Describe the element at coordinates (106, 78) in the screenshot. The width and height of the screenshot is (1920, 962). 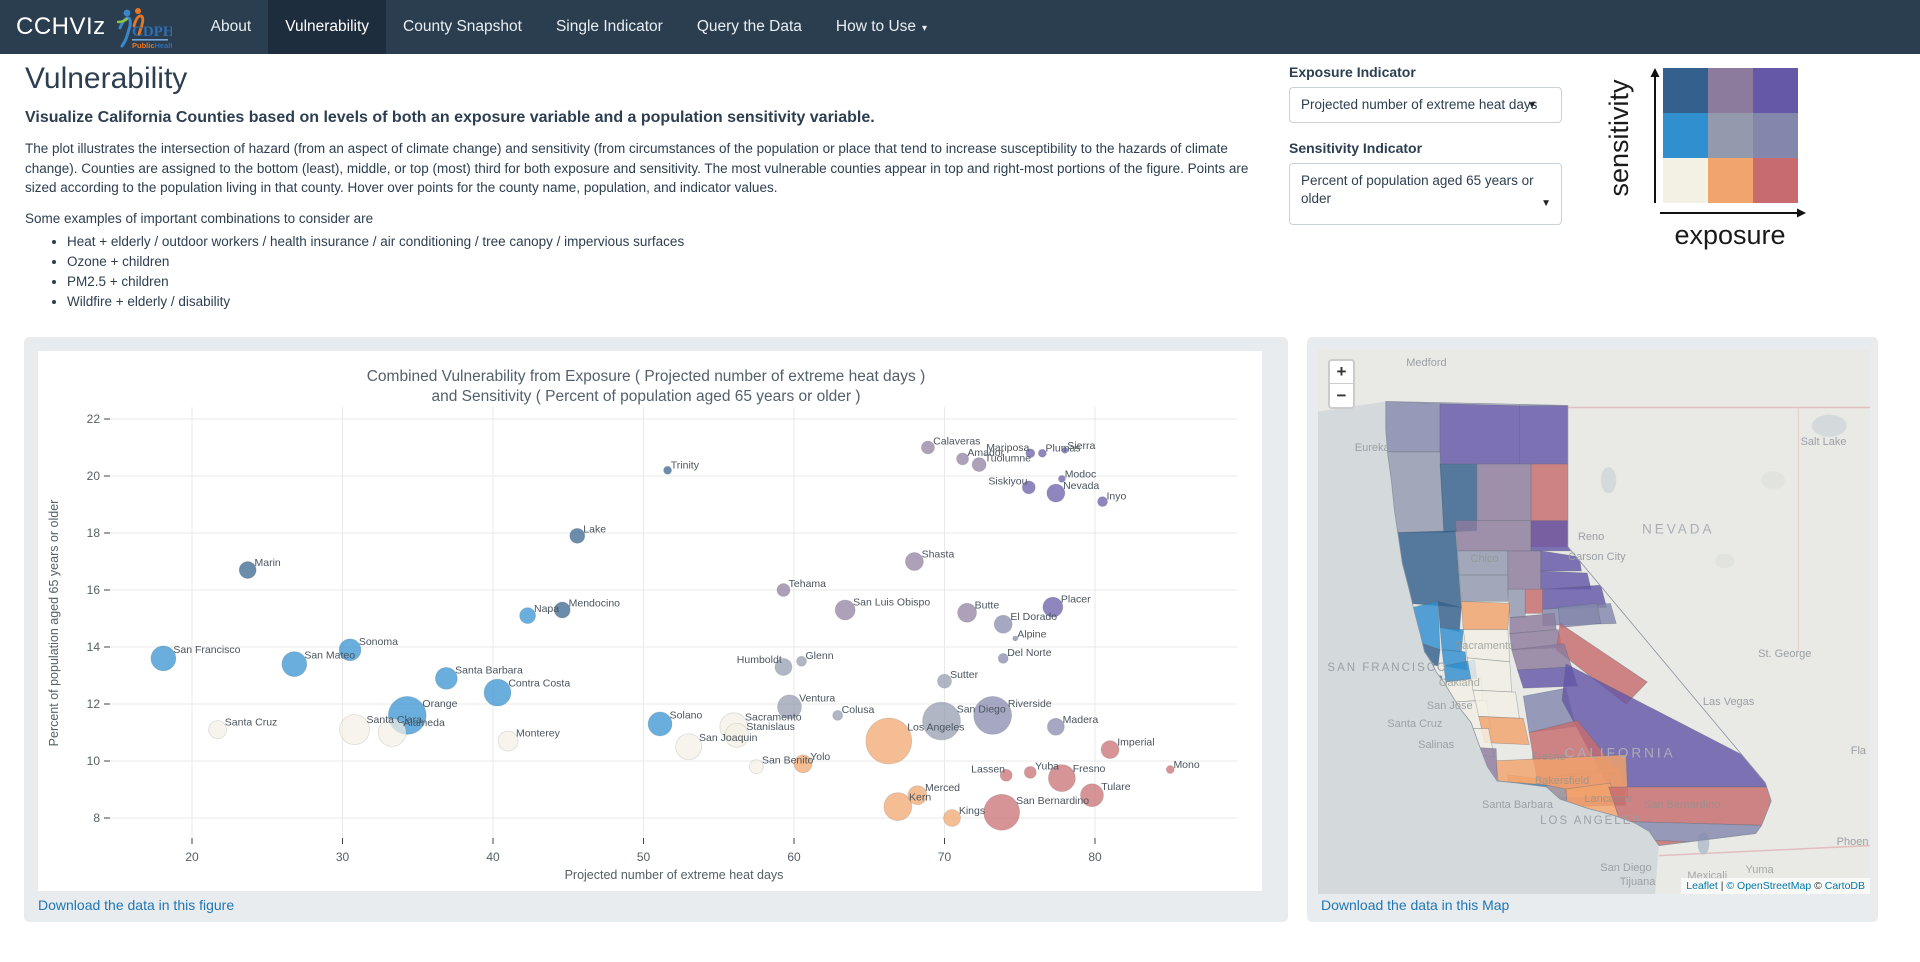
I see `page-title: Vulnerability` at that location.